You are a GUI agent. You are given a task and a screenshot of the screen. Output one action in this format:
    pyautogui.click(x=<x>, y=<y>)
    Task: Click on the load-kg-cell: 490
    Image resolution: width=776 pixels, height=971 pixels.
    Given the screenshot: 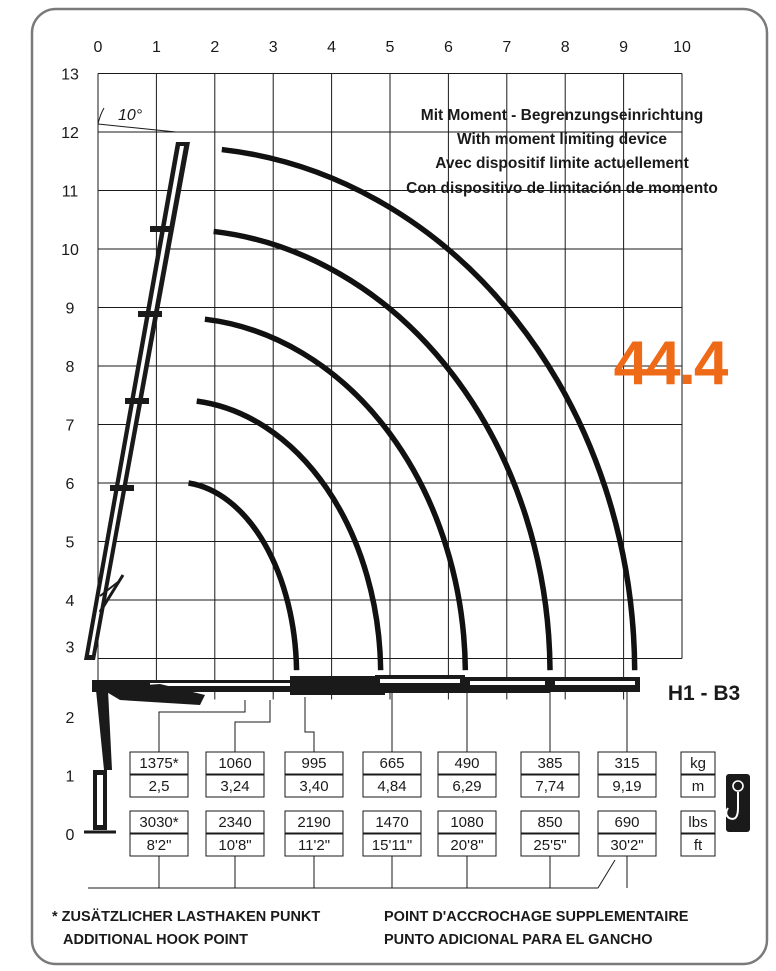 What is the action you would take?
    pyautogui.click(x=466, y=763)
    